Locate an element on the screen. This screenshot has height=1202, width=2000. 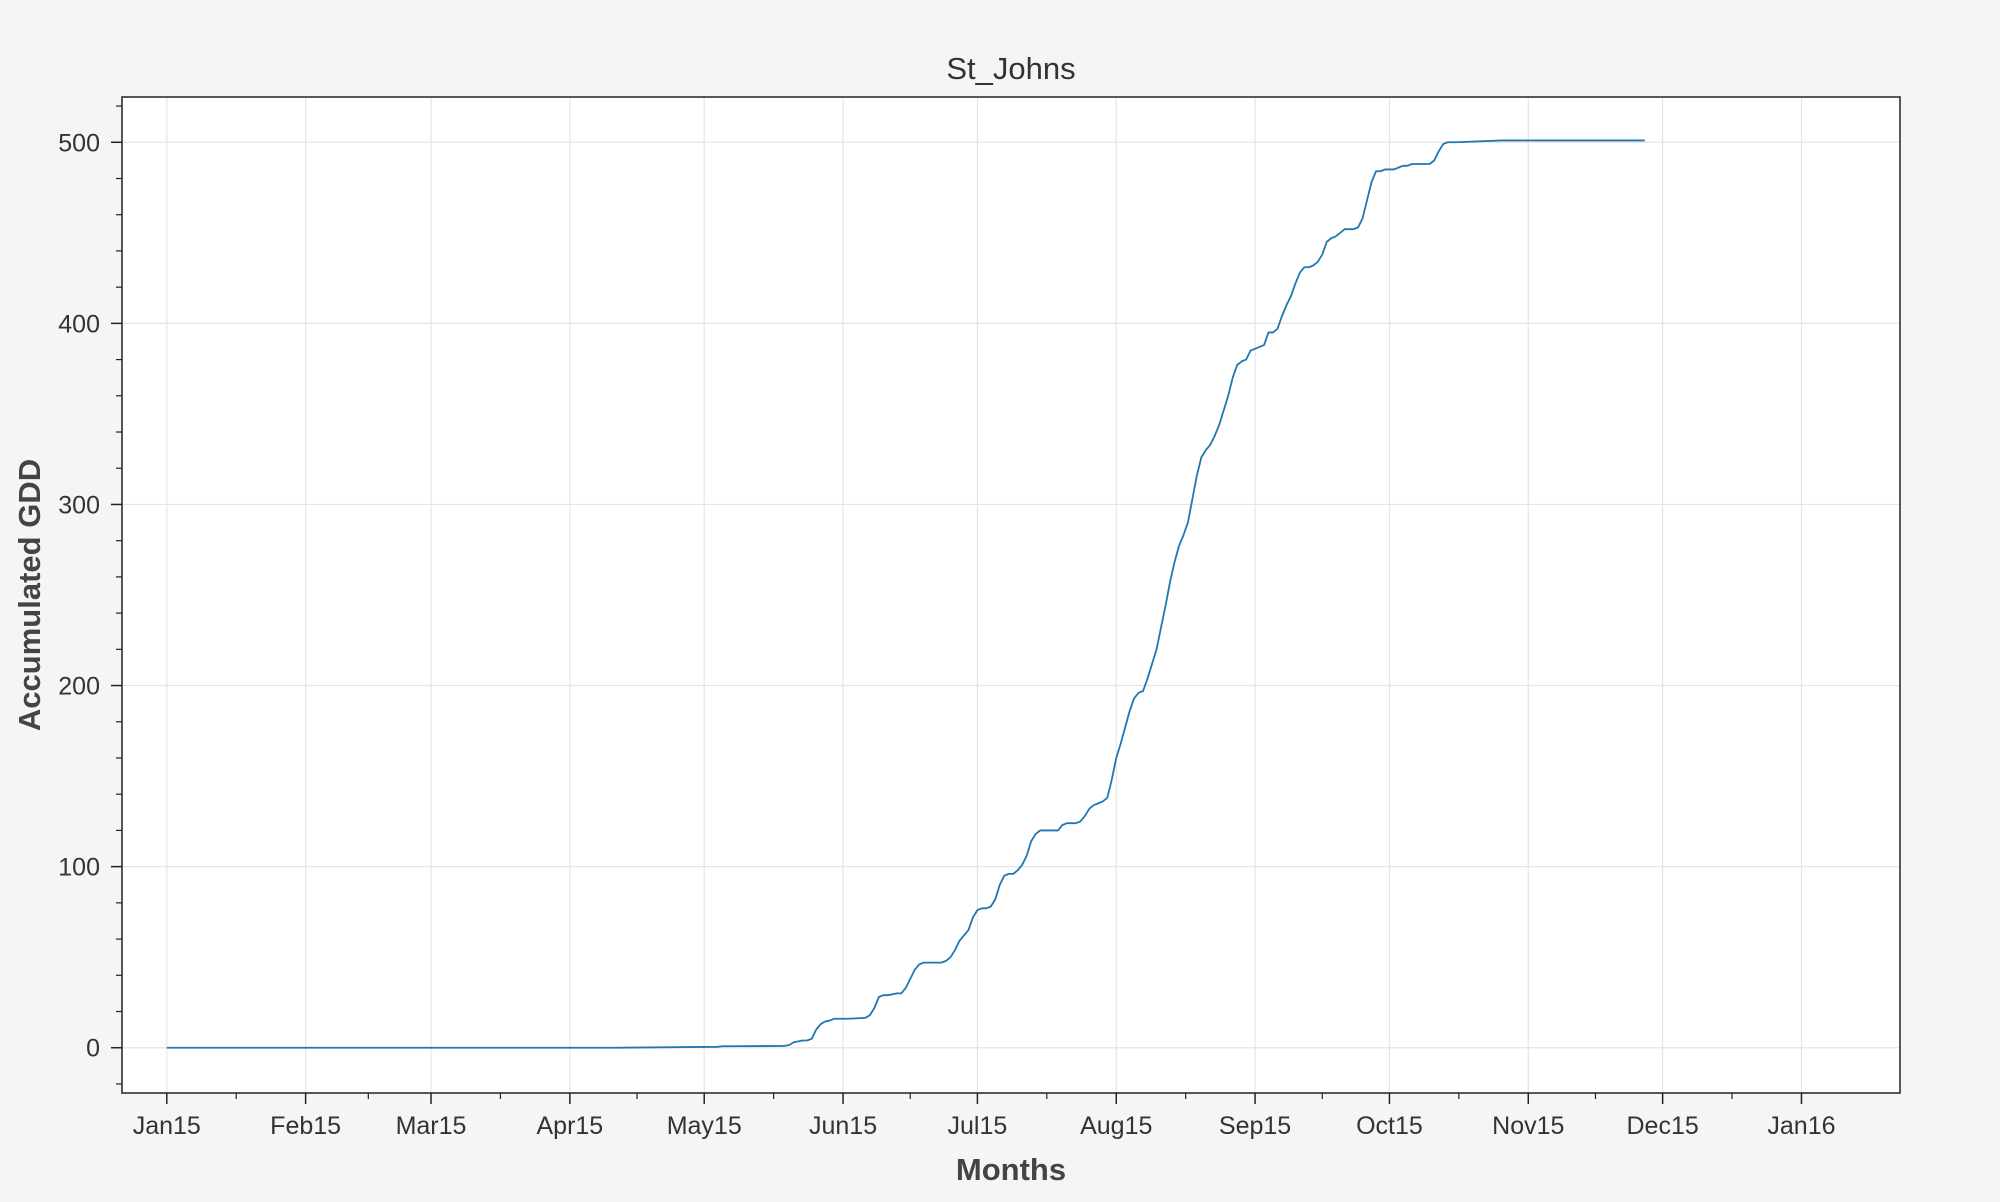
x-tick-label: Nov15 is located at coordinates (1528, 1126).